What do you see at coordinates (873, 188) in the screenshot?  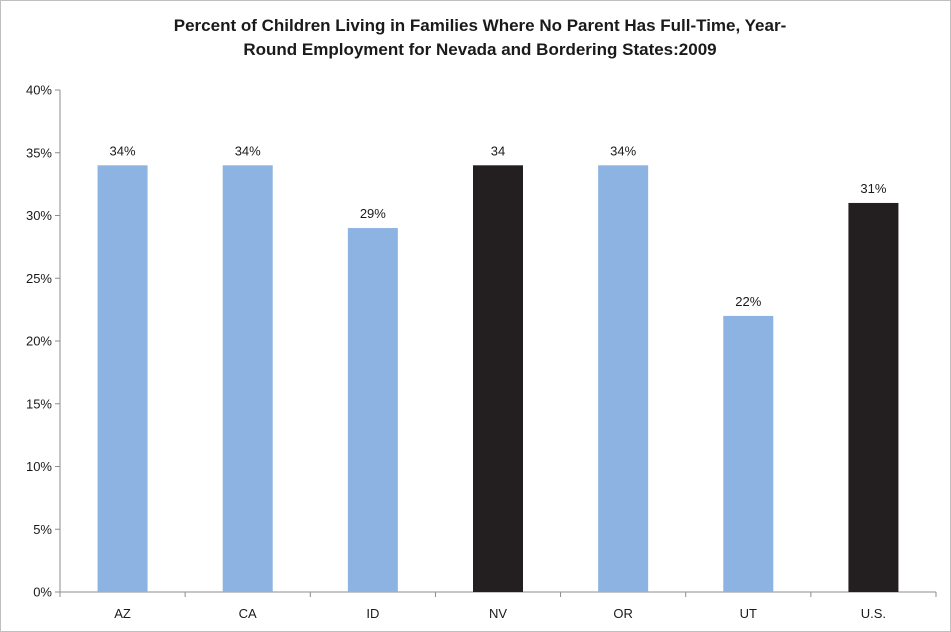 I see `data-label: 31%` at bounding box center [873, 188].